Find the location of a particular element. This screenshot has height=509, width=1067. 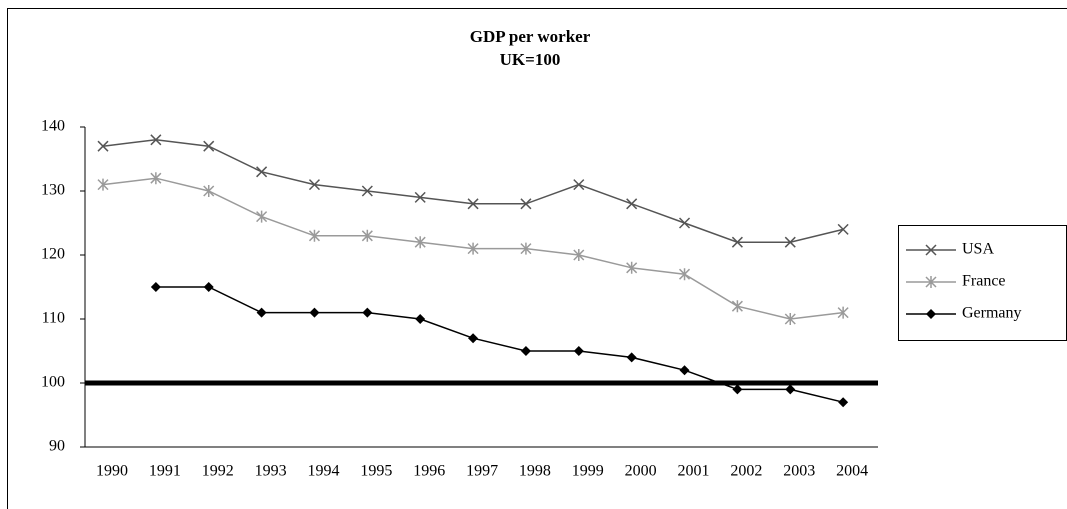

y-tick-label: 90 is located at coordinates (57, 446).